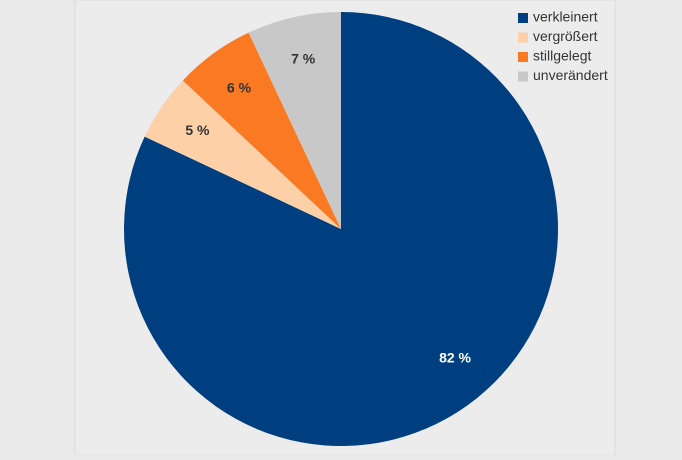  Describe the element at coordinates (455, 357) in the screenshot. I see `data-label: 82 %` at that location.